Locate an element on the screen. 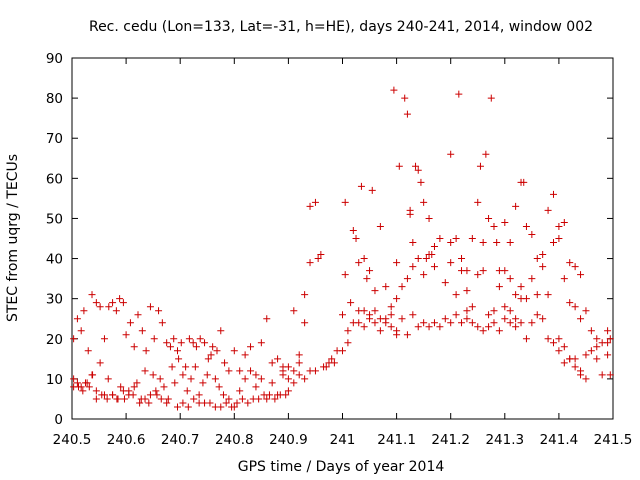 The image size is (640, 480). x-tick-label: 240.8 is located at coordinates (234, 440).